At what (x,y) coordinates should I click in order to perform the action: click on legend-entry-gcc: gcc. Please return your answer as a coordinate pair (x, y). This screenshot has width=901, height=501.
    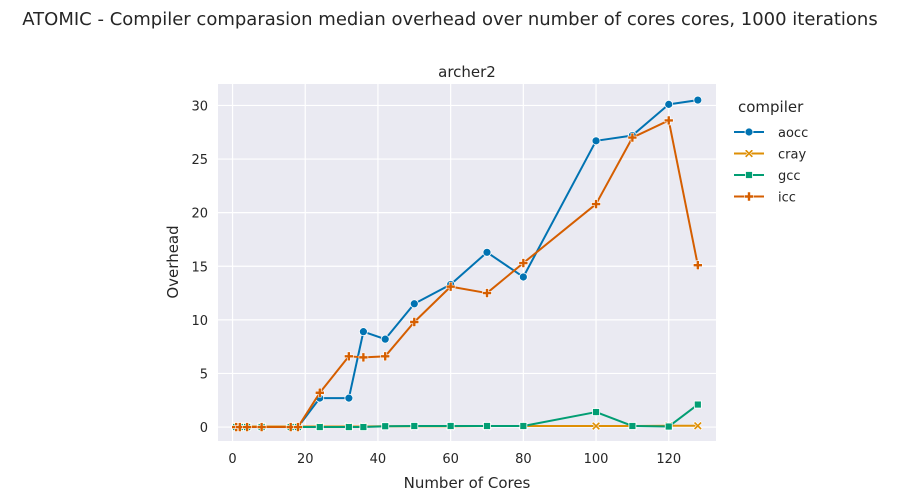
    Looking at the image, I should click on (767, 176).